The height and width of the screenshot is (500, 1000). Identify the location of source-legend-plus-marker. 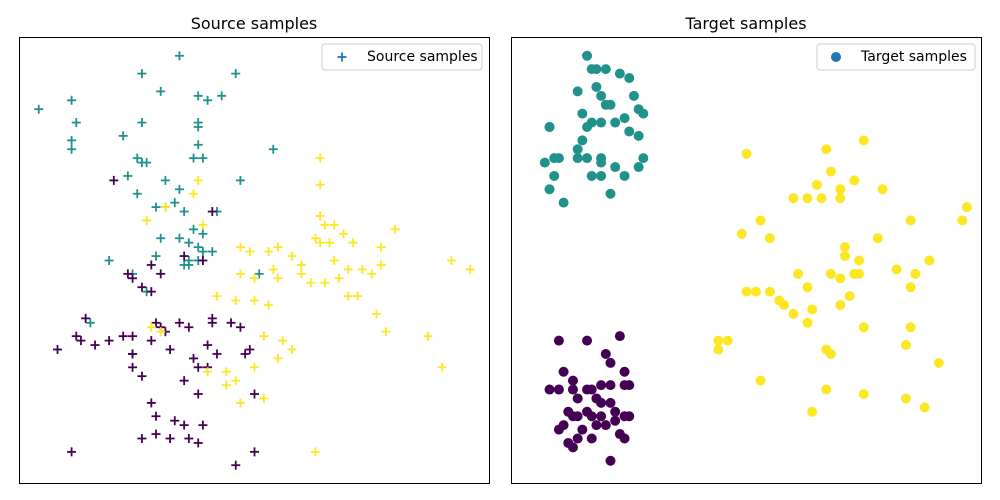
(342, 57).